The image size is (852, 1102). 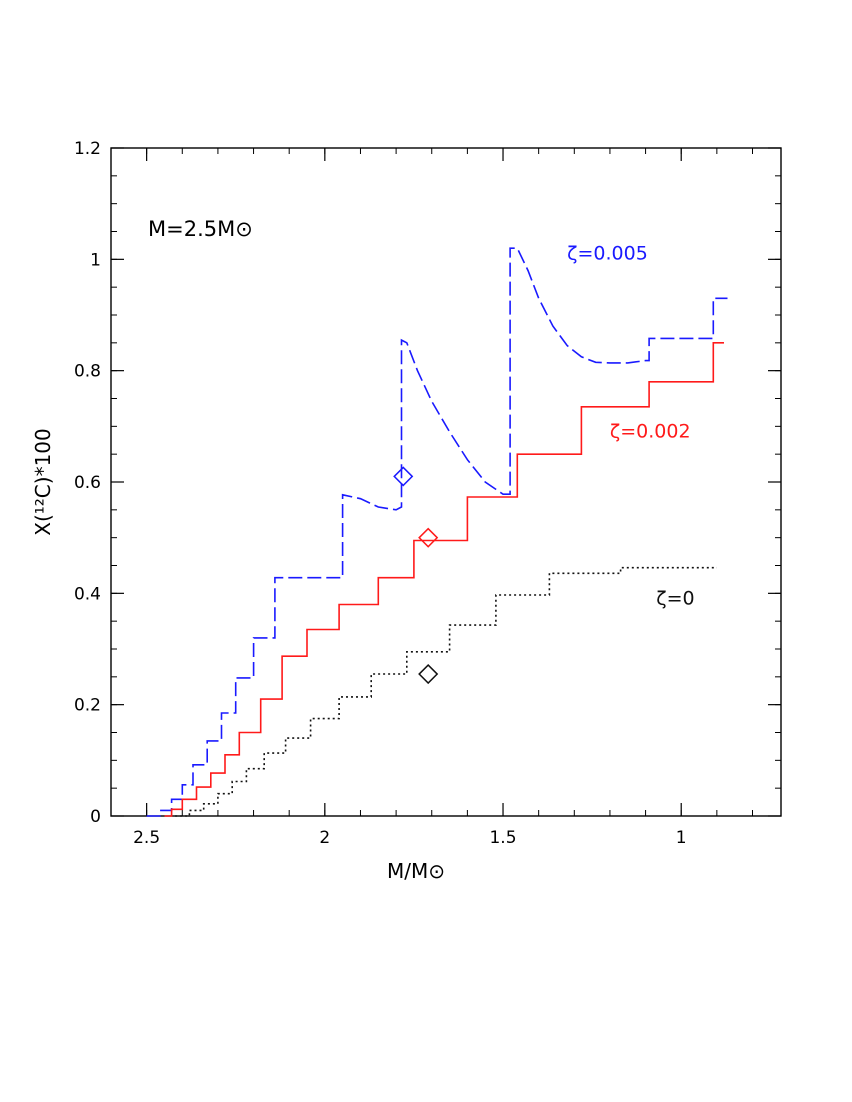 I want to click on x-tick-label: 1.5, so click(x=502, y=838).